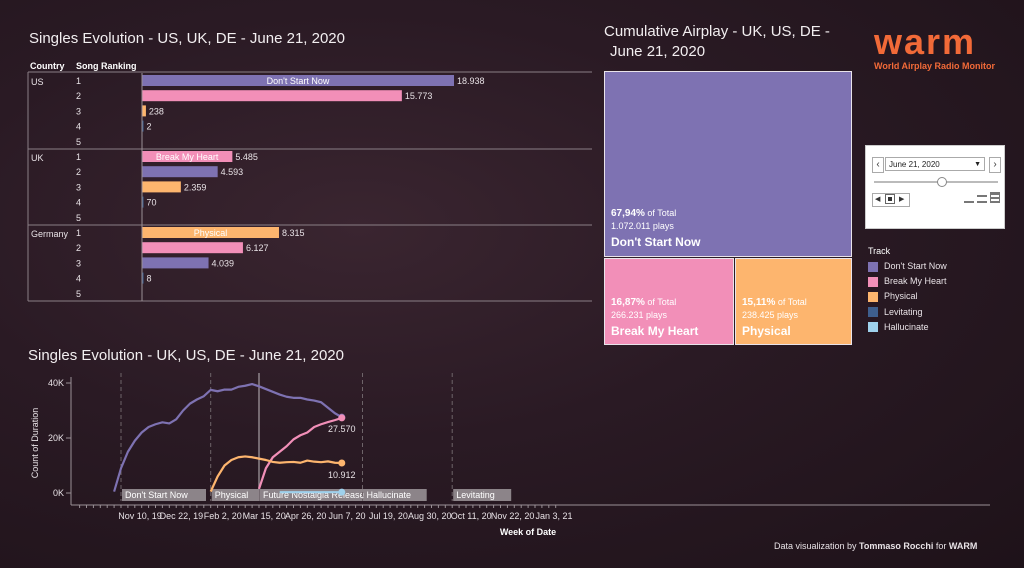  Describe the element at coordinates (47, 66) in the screenshot. I see `column-header-country: Country` at that location.